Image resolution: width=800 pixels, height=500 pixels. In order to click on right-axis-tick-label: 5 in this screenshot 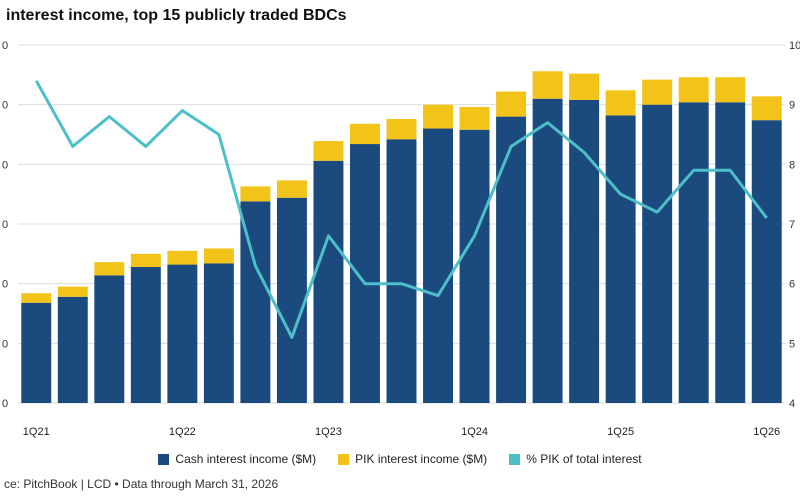, I will do `click(792, 344)`.